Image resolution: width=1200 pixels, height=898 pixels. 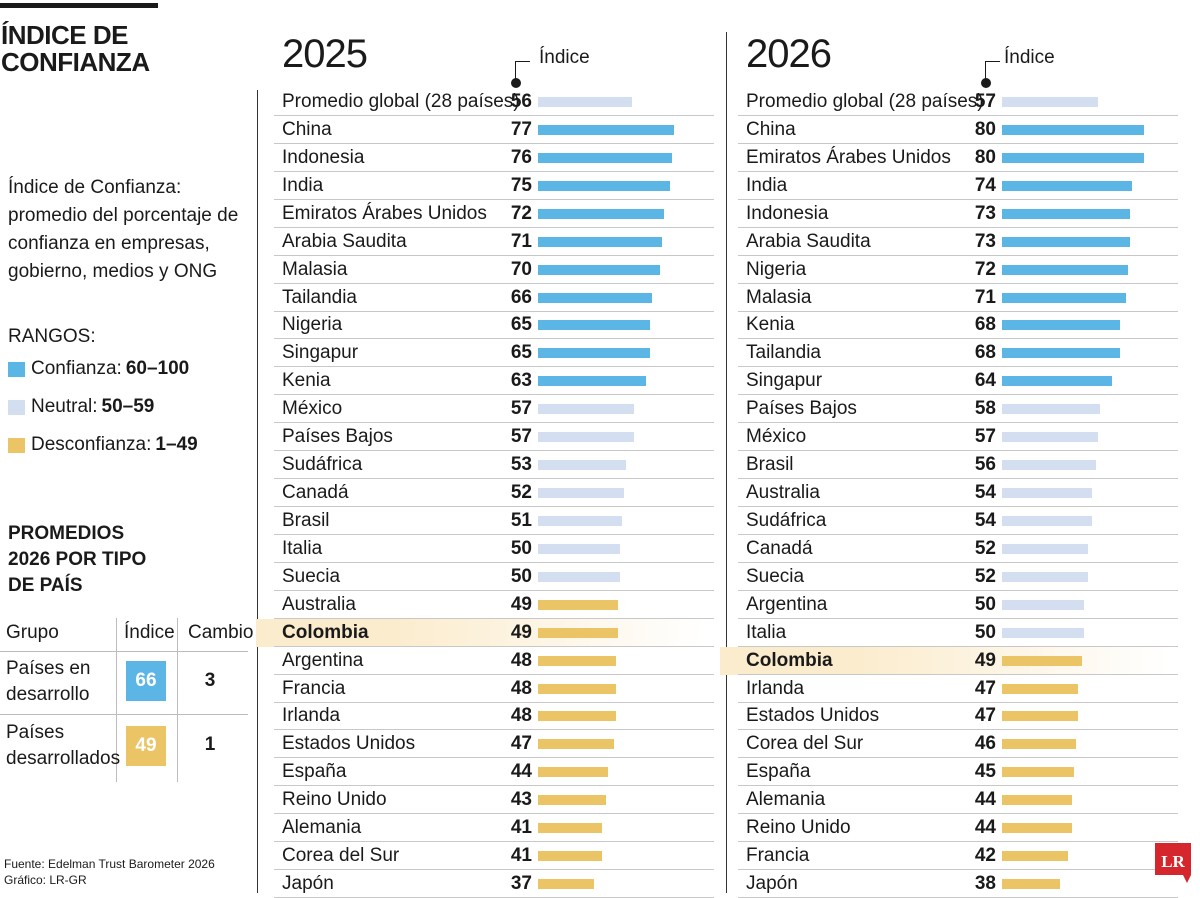 I want to click on chart-row: Emiratos Árabes Unidos 72, so click(x=486, y=214).